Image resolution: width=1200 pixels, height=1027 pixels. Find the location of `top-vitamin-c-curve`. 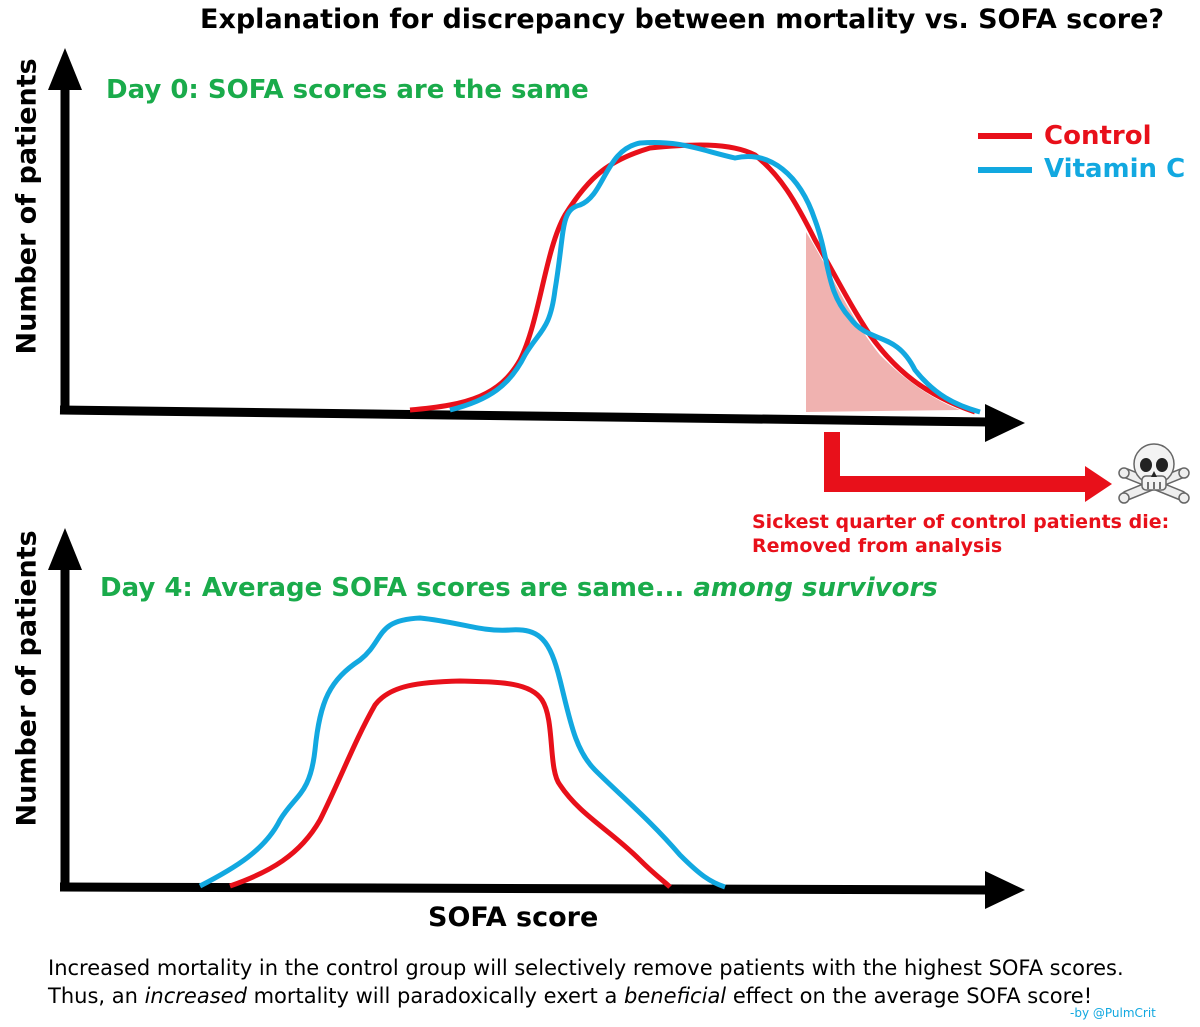

top-vitamin-c-curve is located at coordinates (715, 277).